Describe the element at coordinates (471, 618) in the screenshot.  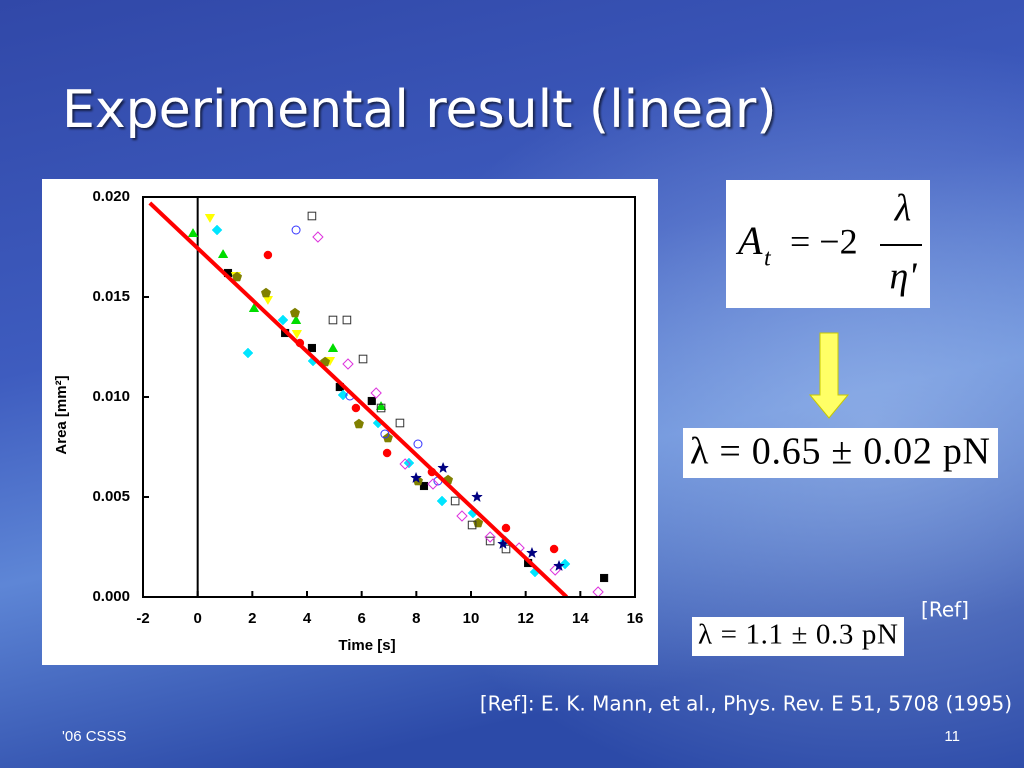
I see `x-tick-label: 10` at that location.